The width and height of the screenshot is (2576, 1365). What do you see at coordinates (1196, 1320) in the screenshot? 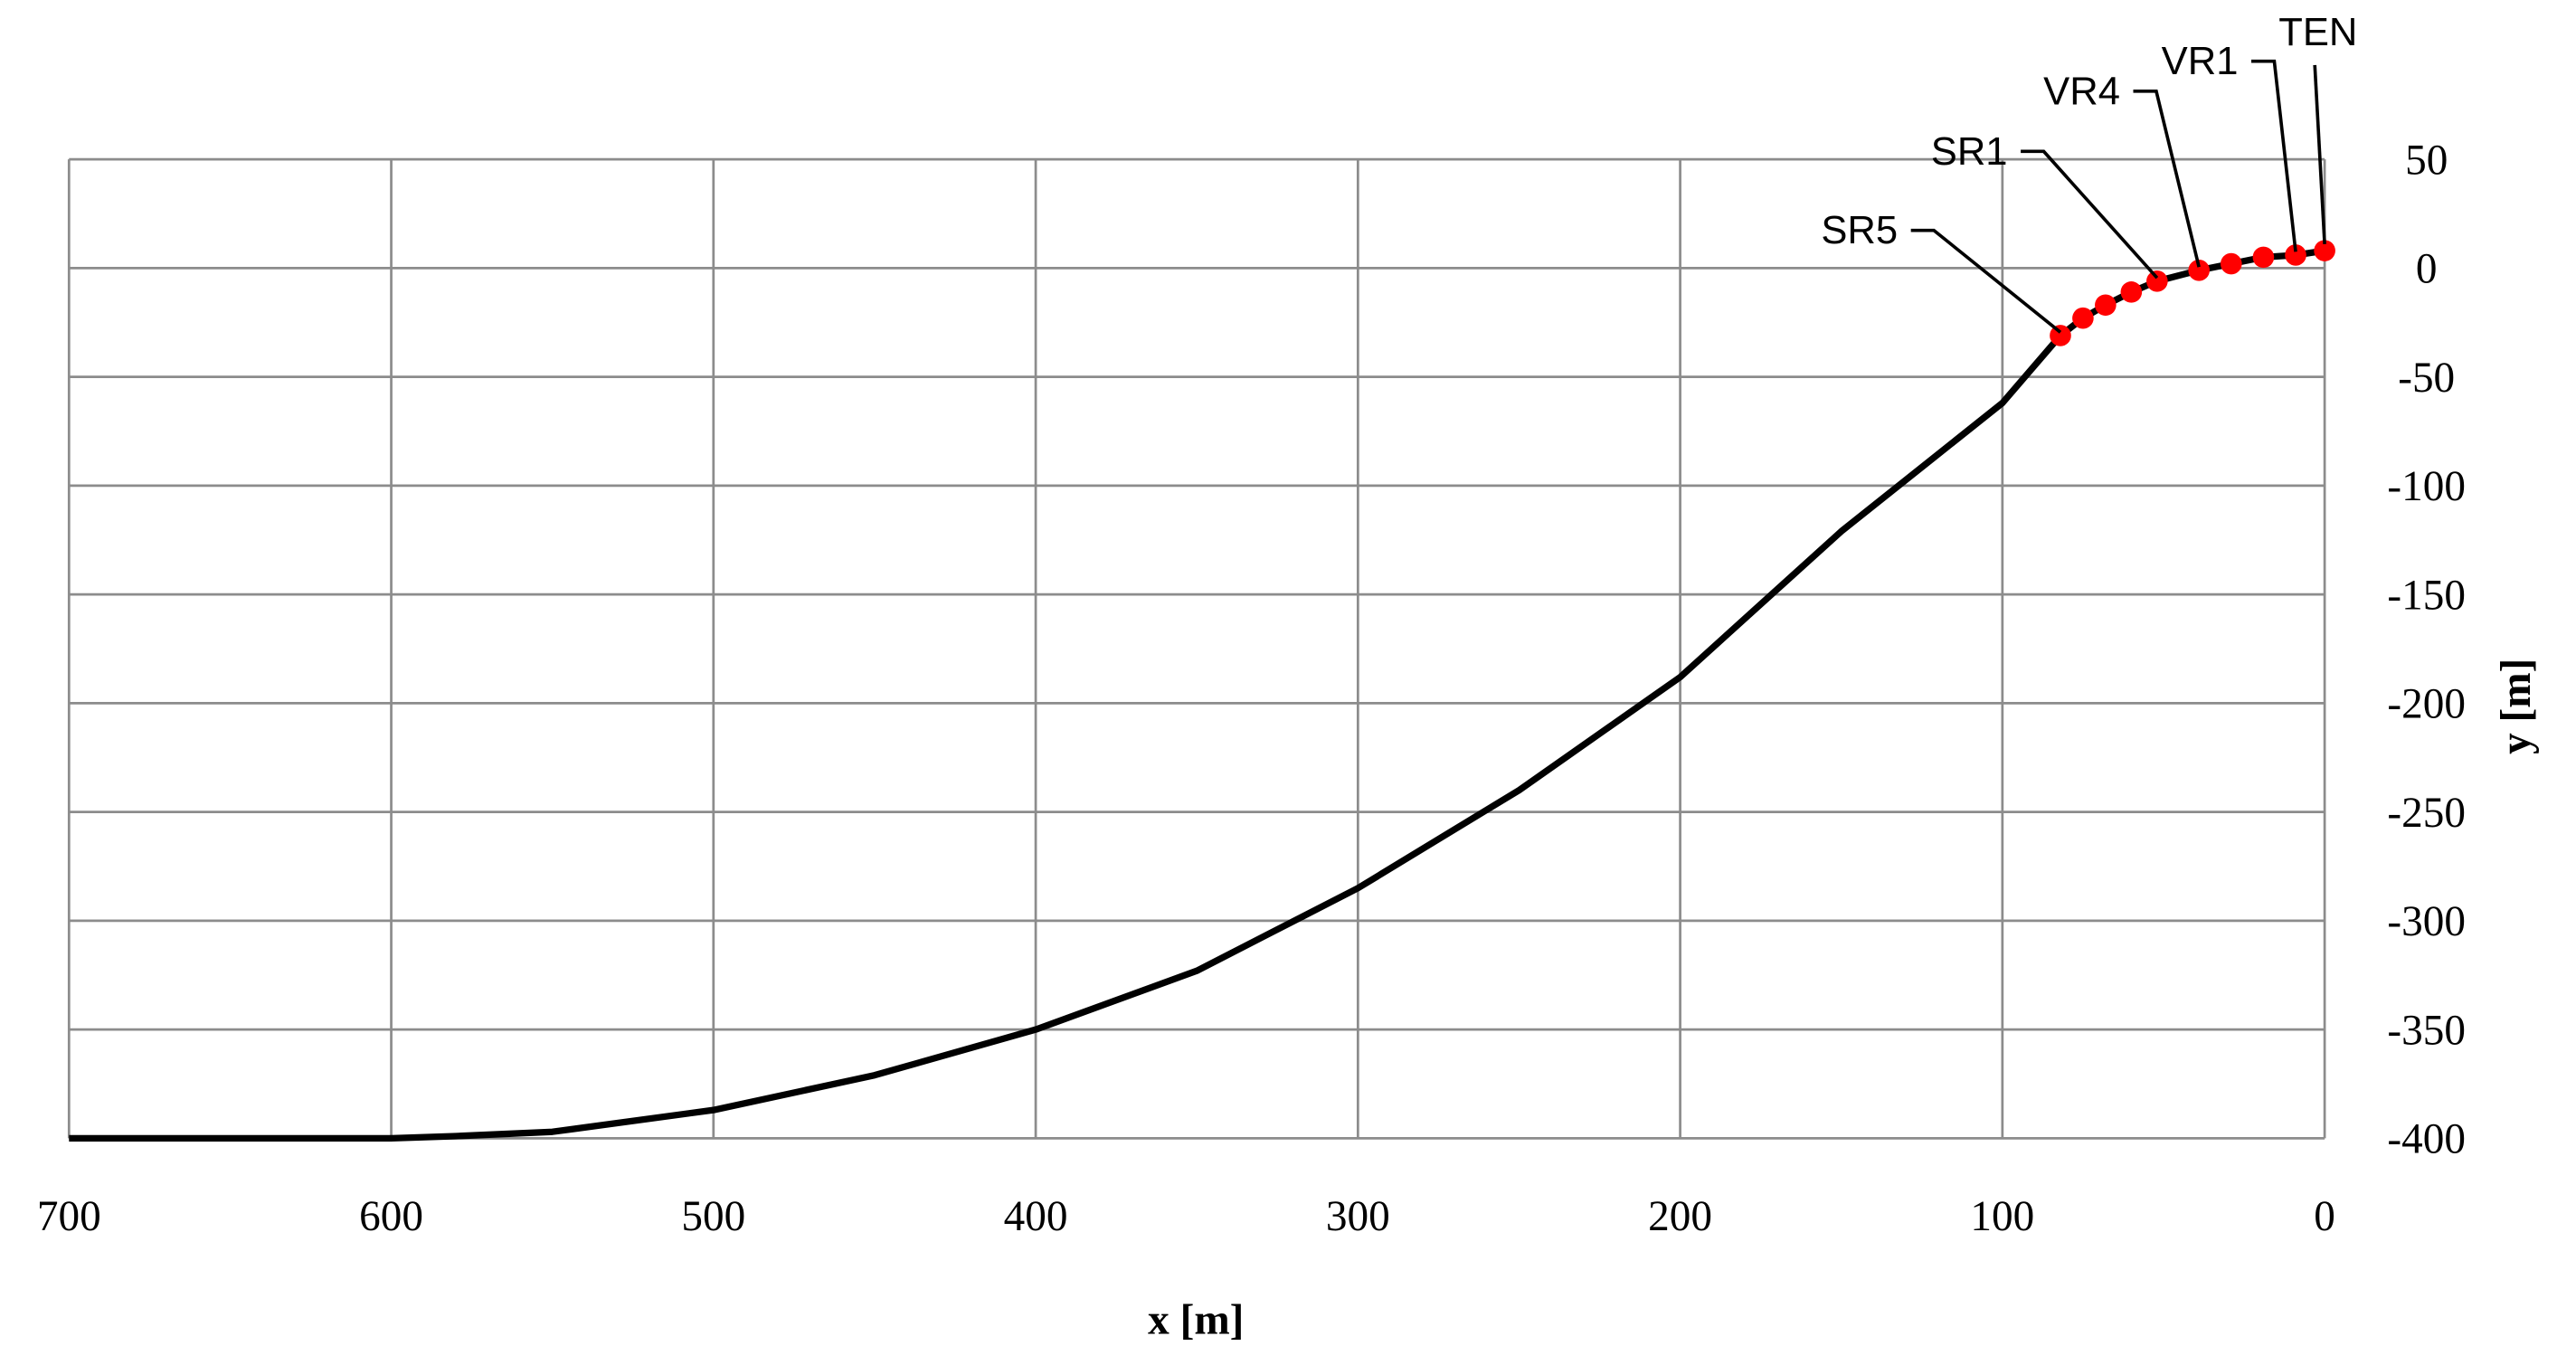
I see `x-axis-title: x [m]` at bounding box center [1196, 1320].